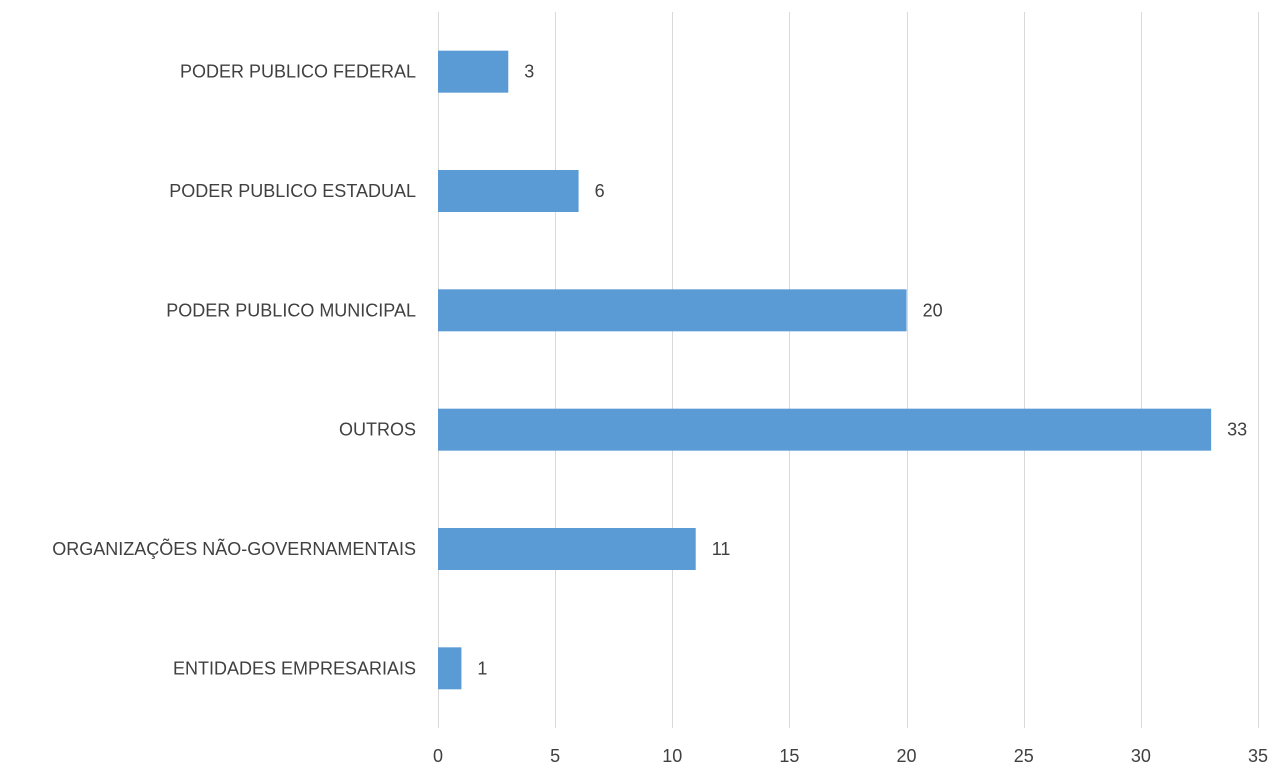 The height and width of the screenshot is (771, 1277). What do you see at coordinates (298, 72) in the screenshot?
I see `category-label: PODER PUBLICO FEDERAL` at bounding box center [298, 72].